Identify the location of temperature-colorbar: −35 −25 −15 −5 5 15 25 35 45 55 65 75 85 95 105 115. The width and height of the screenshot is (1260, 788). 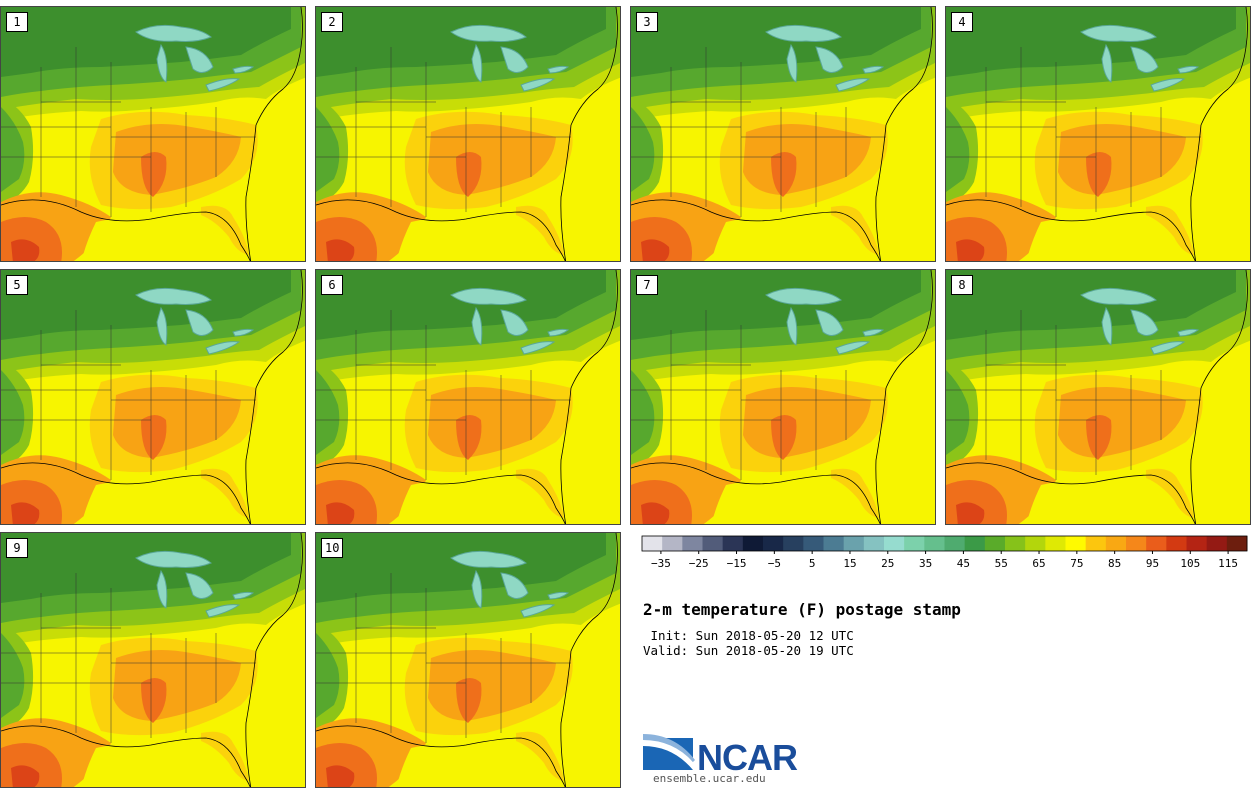
(944, 552).